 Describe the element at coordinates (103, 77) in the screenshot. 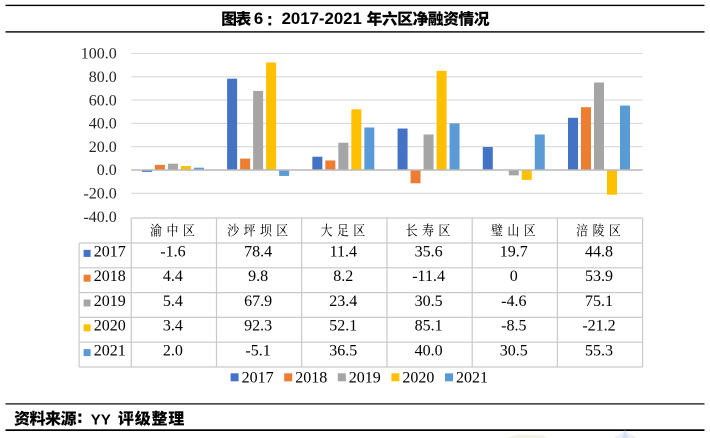

I see `svg-text: 80.0` at that location.